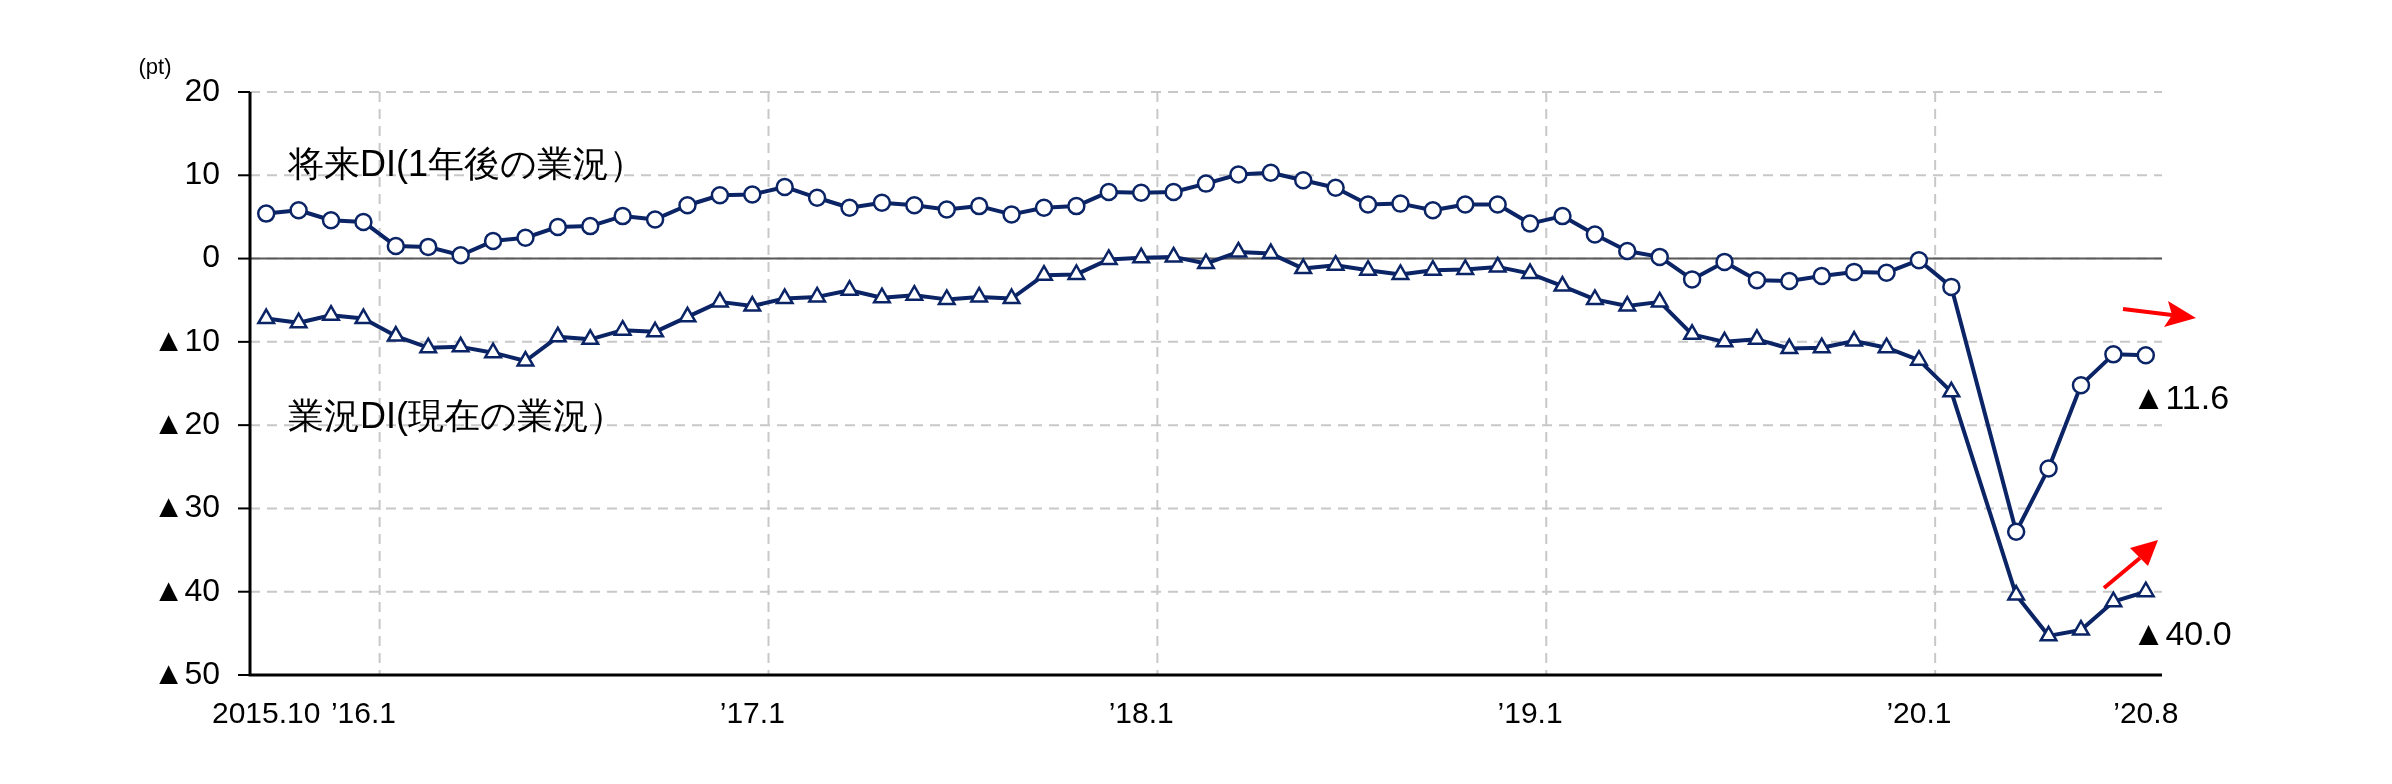 The height and width of the screenshot is (784, 2392). Describe the element at coordinates (211, 256) in the screenshot. I see `y-tick-label: 0` at that location.